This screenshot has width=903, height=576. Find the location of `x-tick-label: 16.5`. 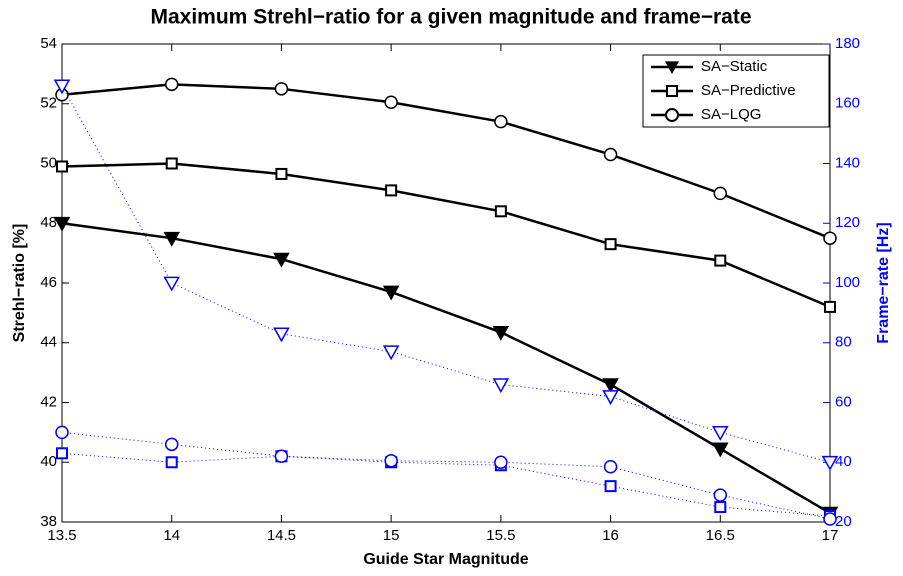

x-tick-label: 16.5 is located at coordinates (720, 535).